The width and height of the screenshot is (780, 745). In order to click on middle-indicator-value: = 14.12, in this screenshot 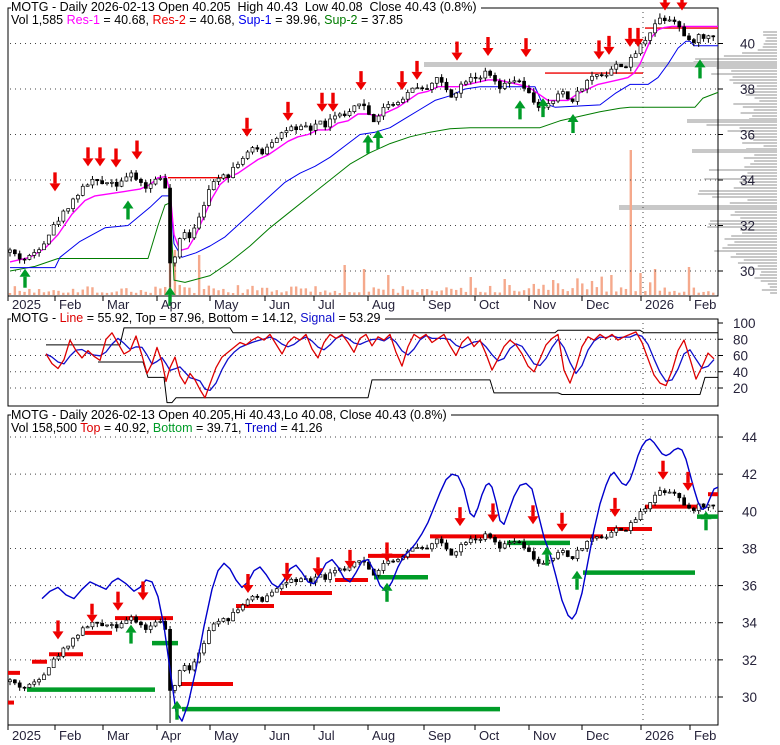, I will do `click(274, 318)`.